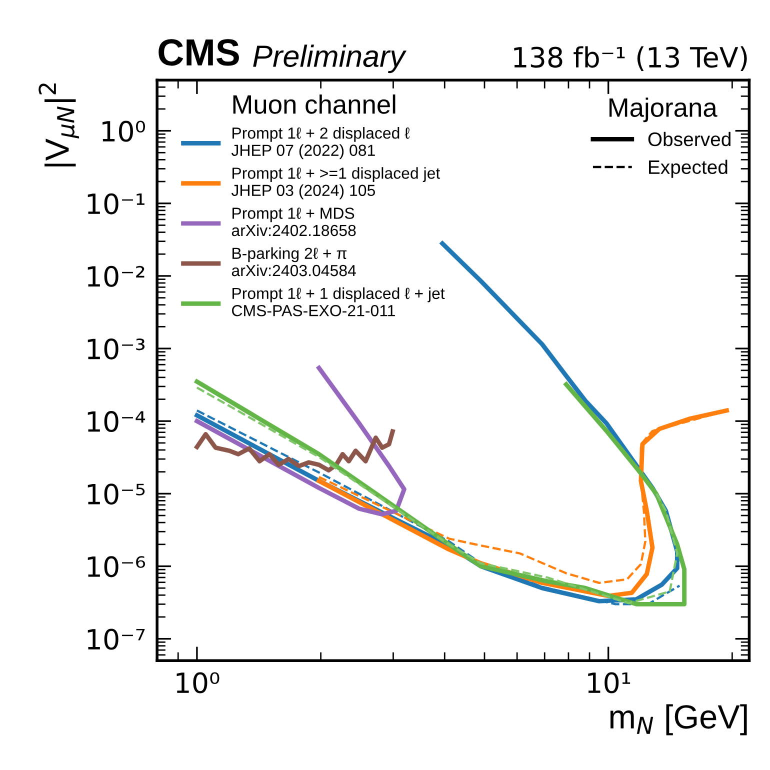  I want to click on y-tick-label: 10⁻¹, so click(116, 203).